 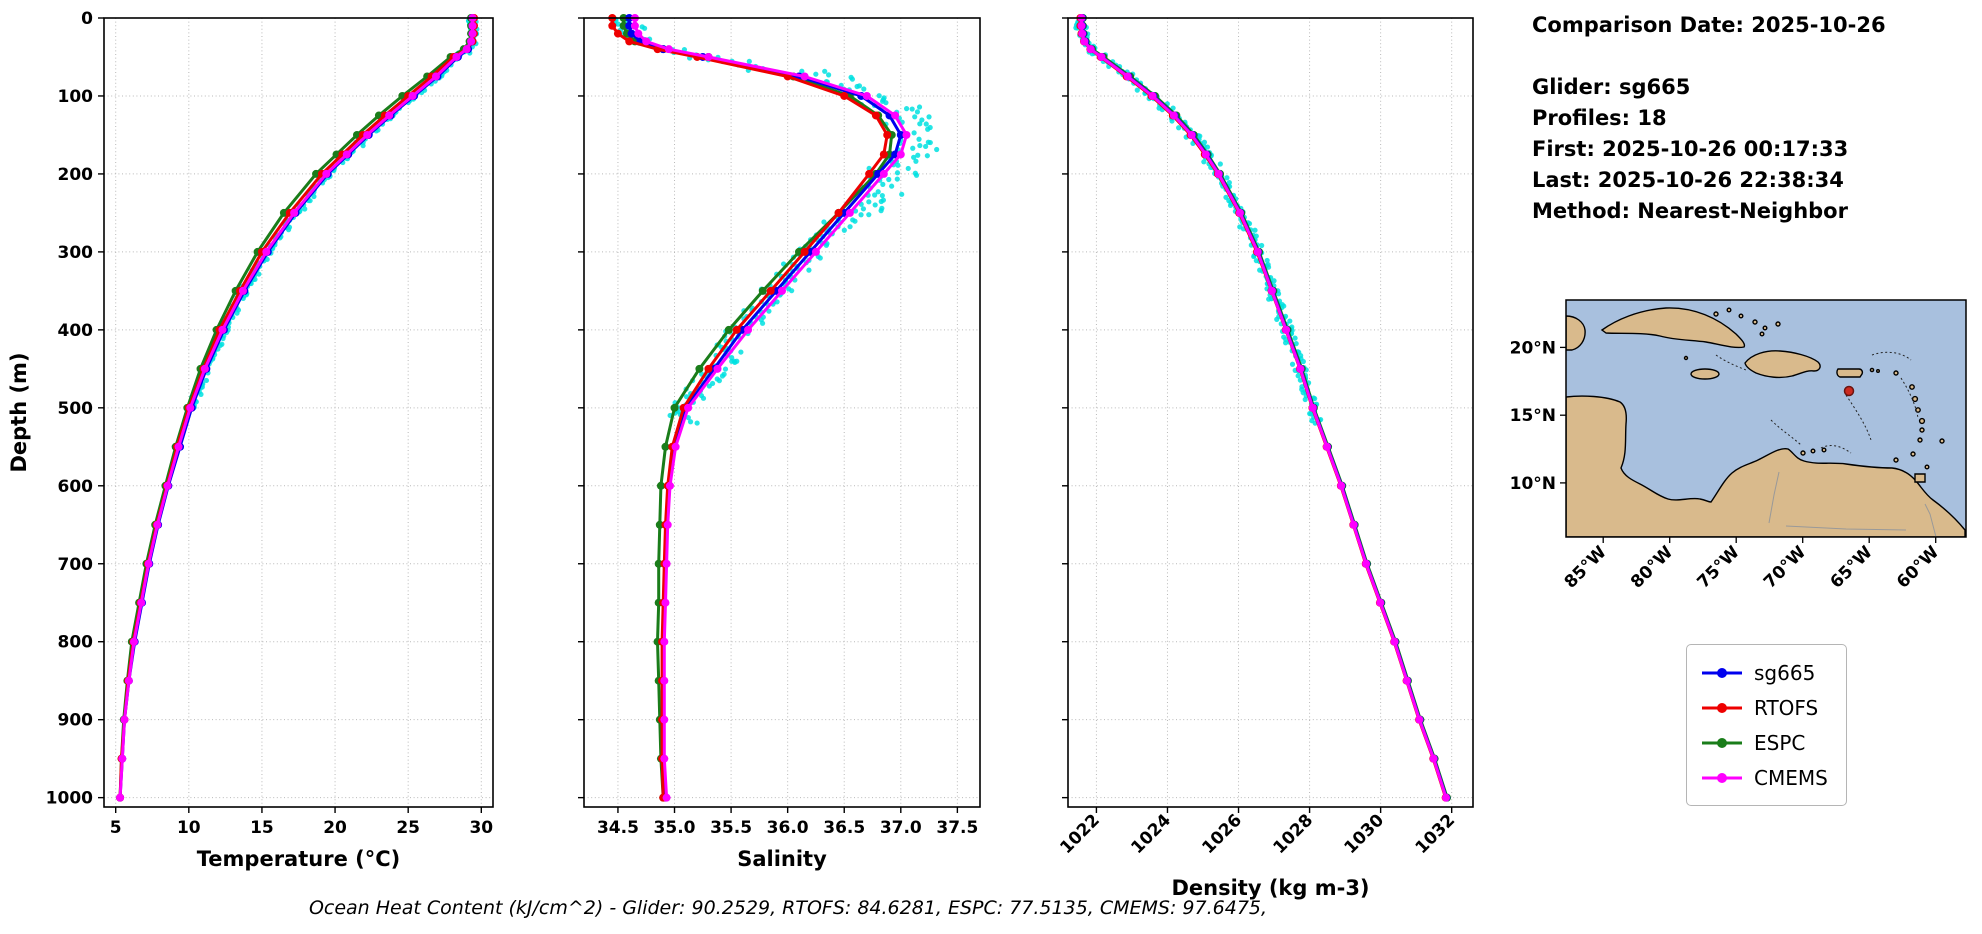 I want to click on x-tick-label: 20, so click(x=335, y=828).